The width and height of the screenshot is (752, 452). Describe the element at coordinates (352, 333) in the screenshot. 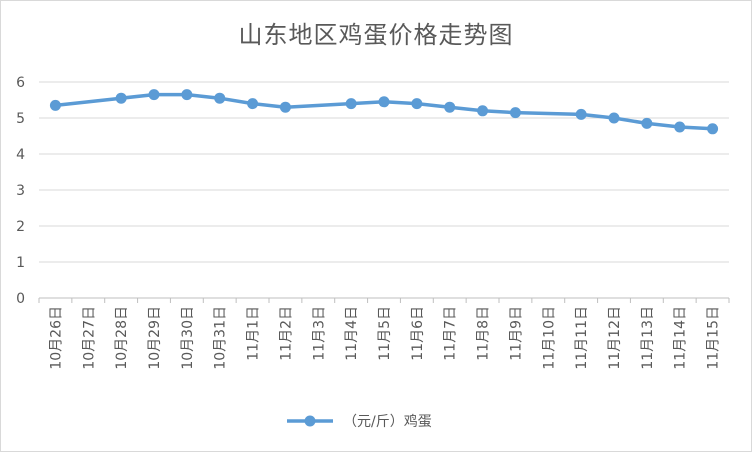

I see `x-tick-label: 11月4日` at that location.